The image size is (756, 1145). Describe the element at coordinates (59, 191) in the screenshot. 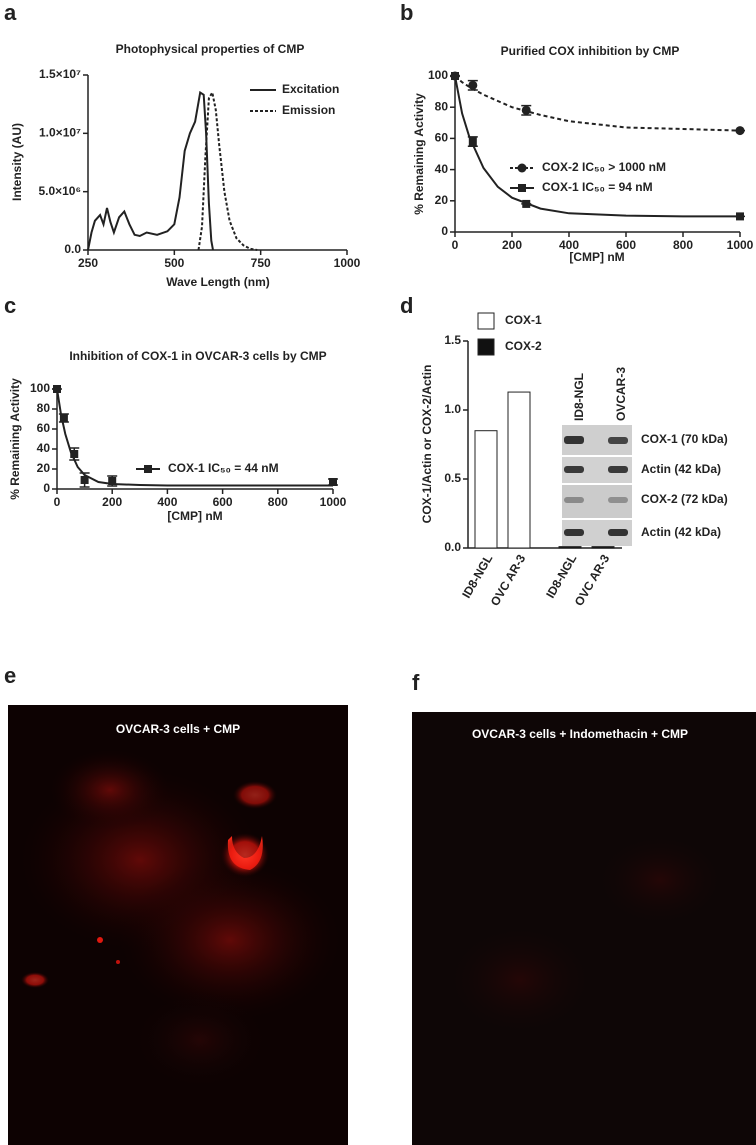

I see `y-tick-label: 5.0×10⁶` at that location.